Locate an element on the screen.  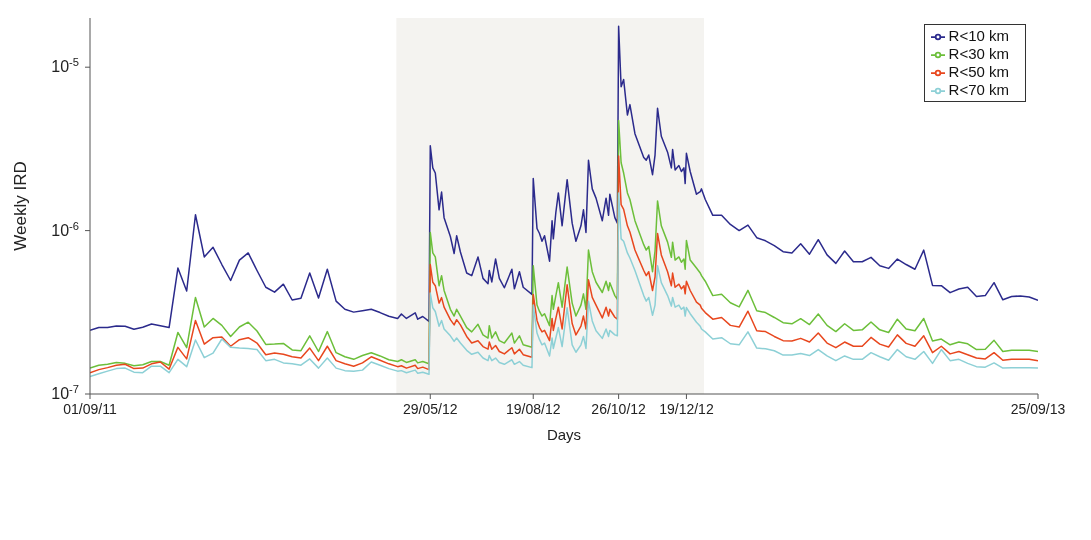
x-tick-label: 25/09/13 is located at coordinates (1038, 409).